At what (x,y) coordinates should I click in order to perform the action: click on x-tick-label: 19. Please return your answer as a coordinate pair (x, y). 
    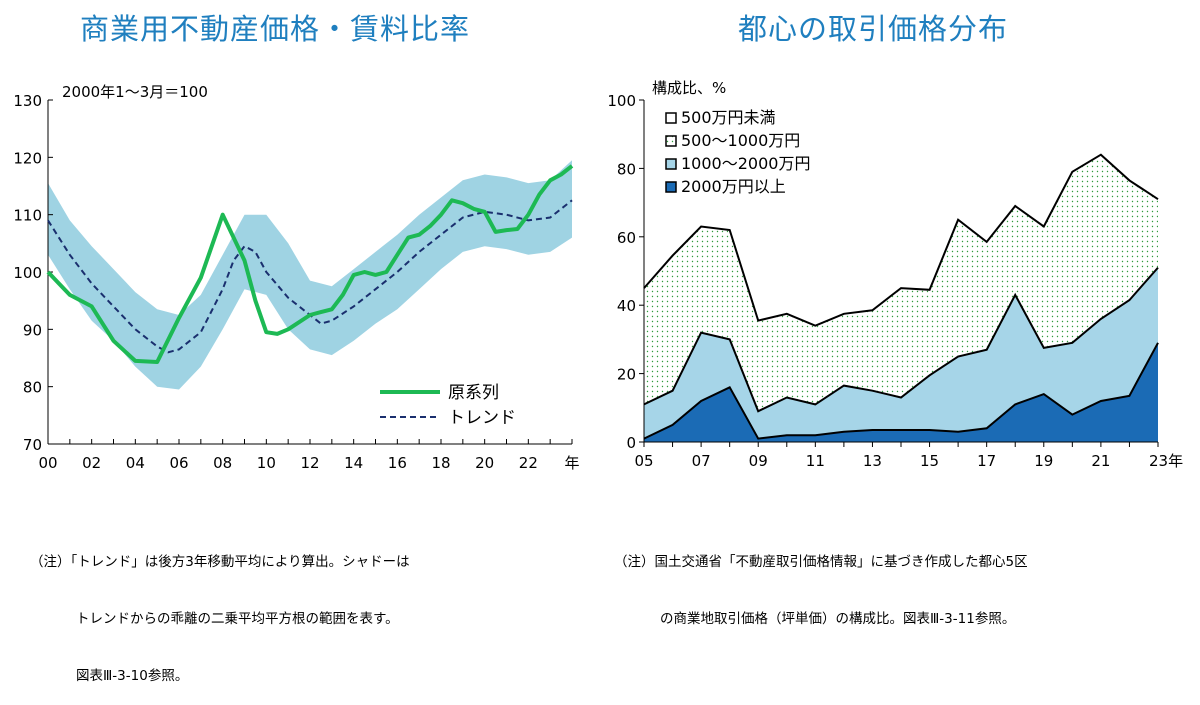
    Looking at the image, I should click on (1043, 461).